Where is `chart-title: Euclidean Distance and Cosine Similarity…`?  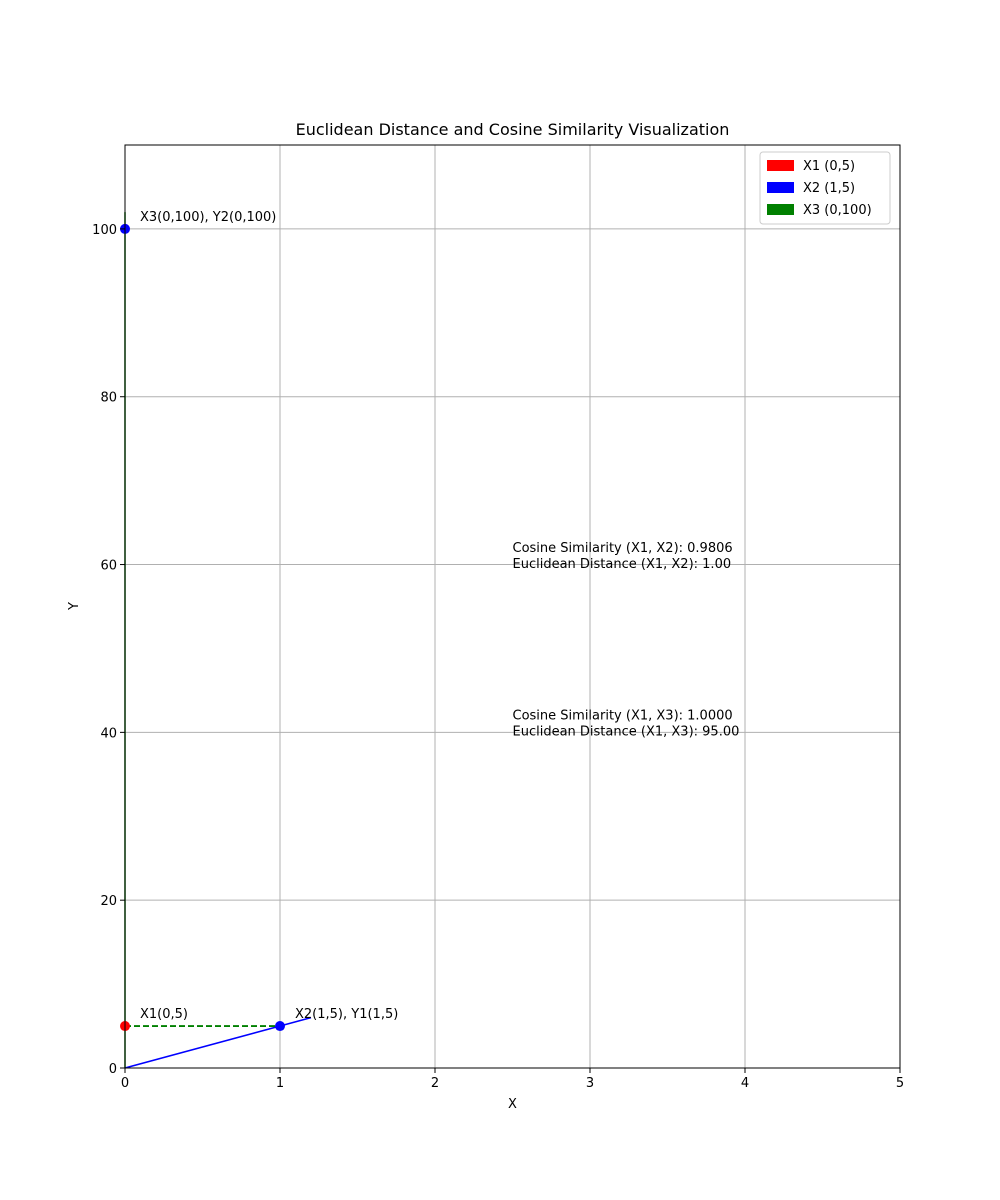 chart-title: Euclidean Distance and Cosine Similarity… is located at coordinates (513, 129).